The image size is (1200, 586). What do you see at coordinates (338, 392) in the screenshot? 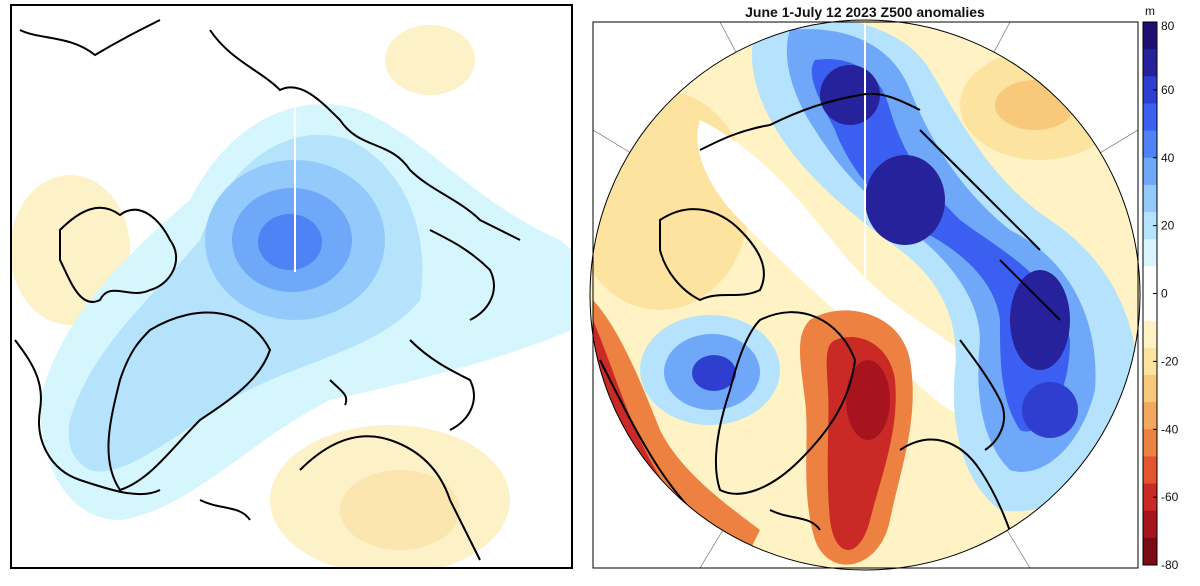
I see `left-coastline-svalbard` at bounding box center [338, 392].